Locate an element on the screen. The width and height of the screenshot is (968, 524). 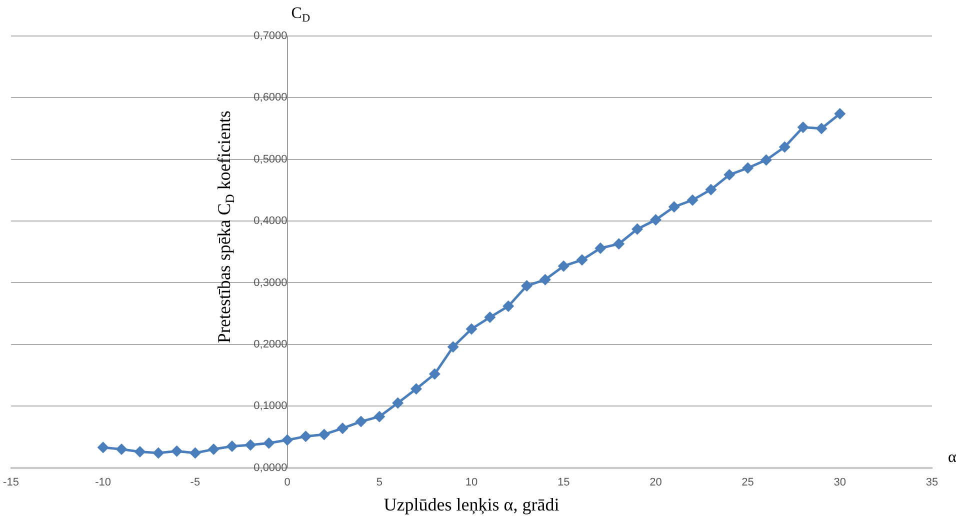
x-tick-label: -5 is located at coordinates (195, 482).